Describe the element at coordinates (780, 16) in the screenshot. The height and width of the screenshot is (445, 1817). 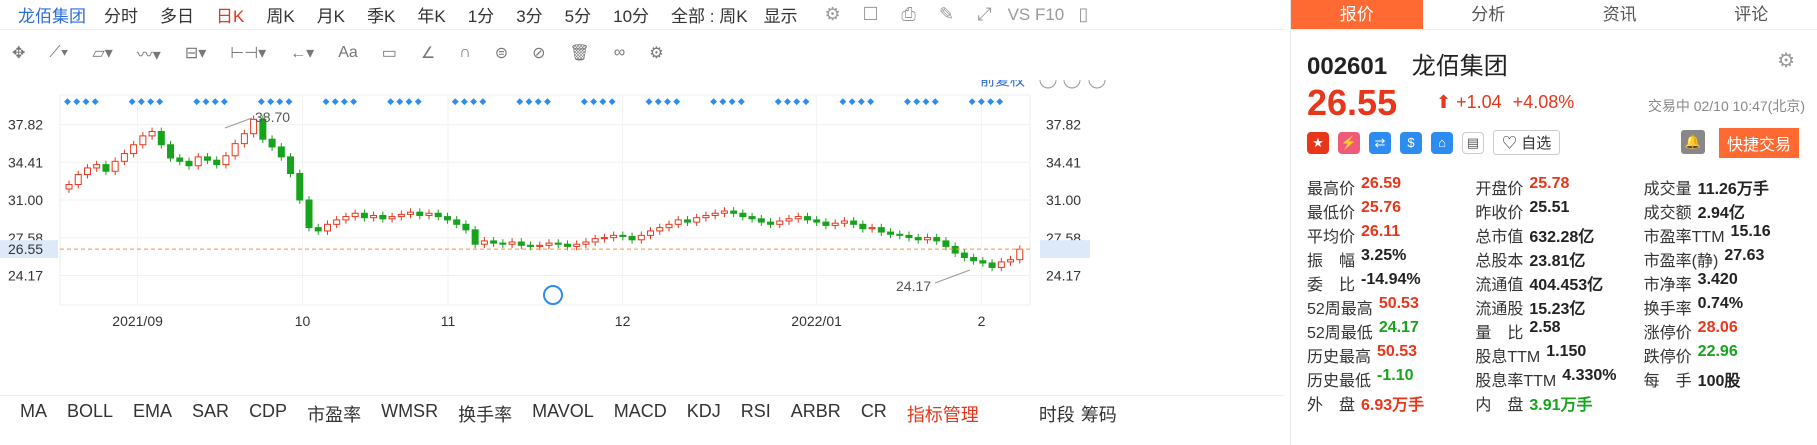
I see `display-select: 显示` at that location.